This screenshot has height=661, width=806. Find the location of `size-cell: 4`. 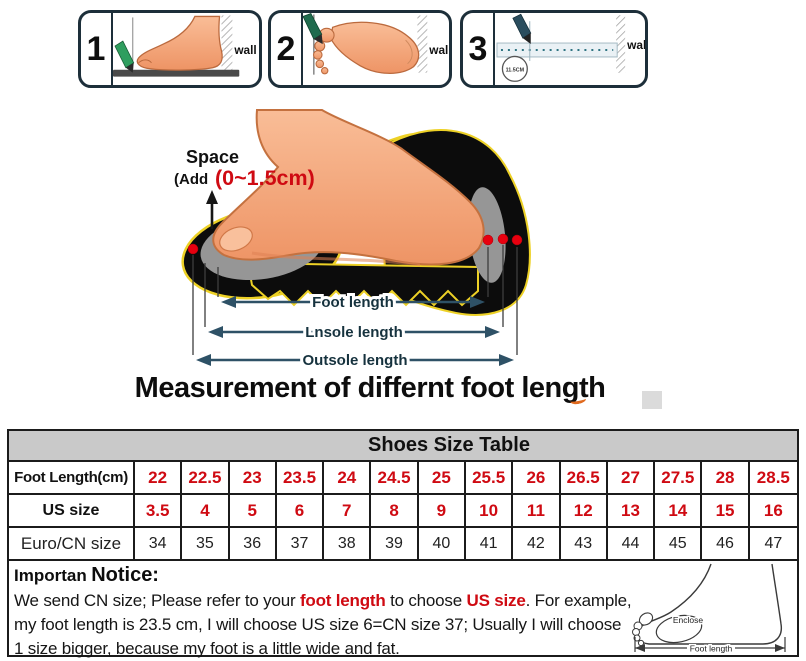

size-cell: 4 is located at coordinates (206, 510).